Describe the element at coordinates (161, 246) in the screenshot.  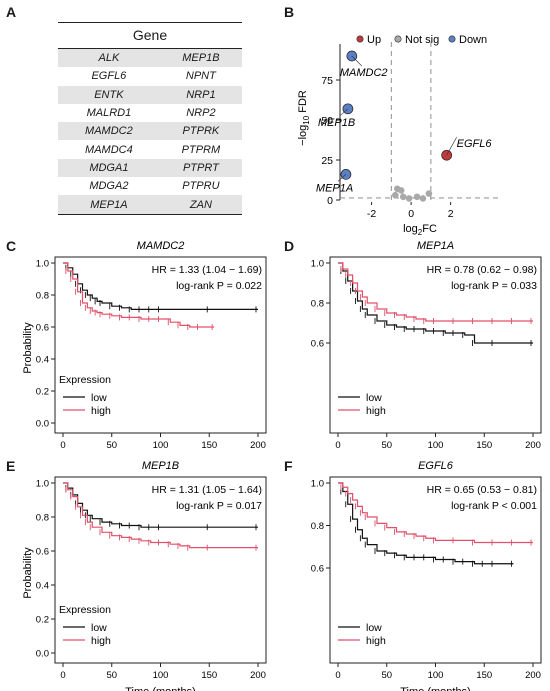
I see `plot-title: MAMDC2` at that location.